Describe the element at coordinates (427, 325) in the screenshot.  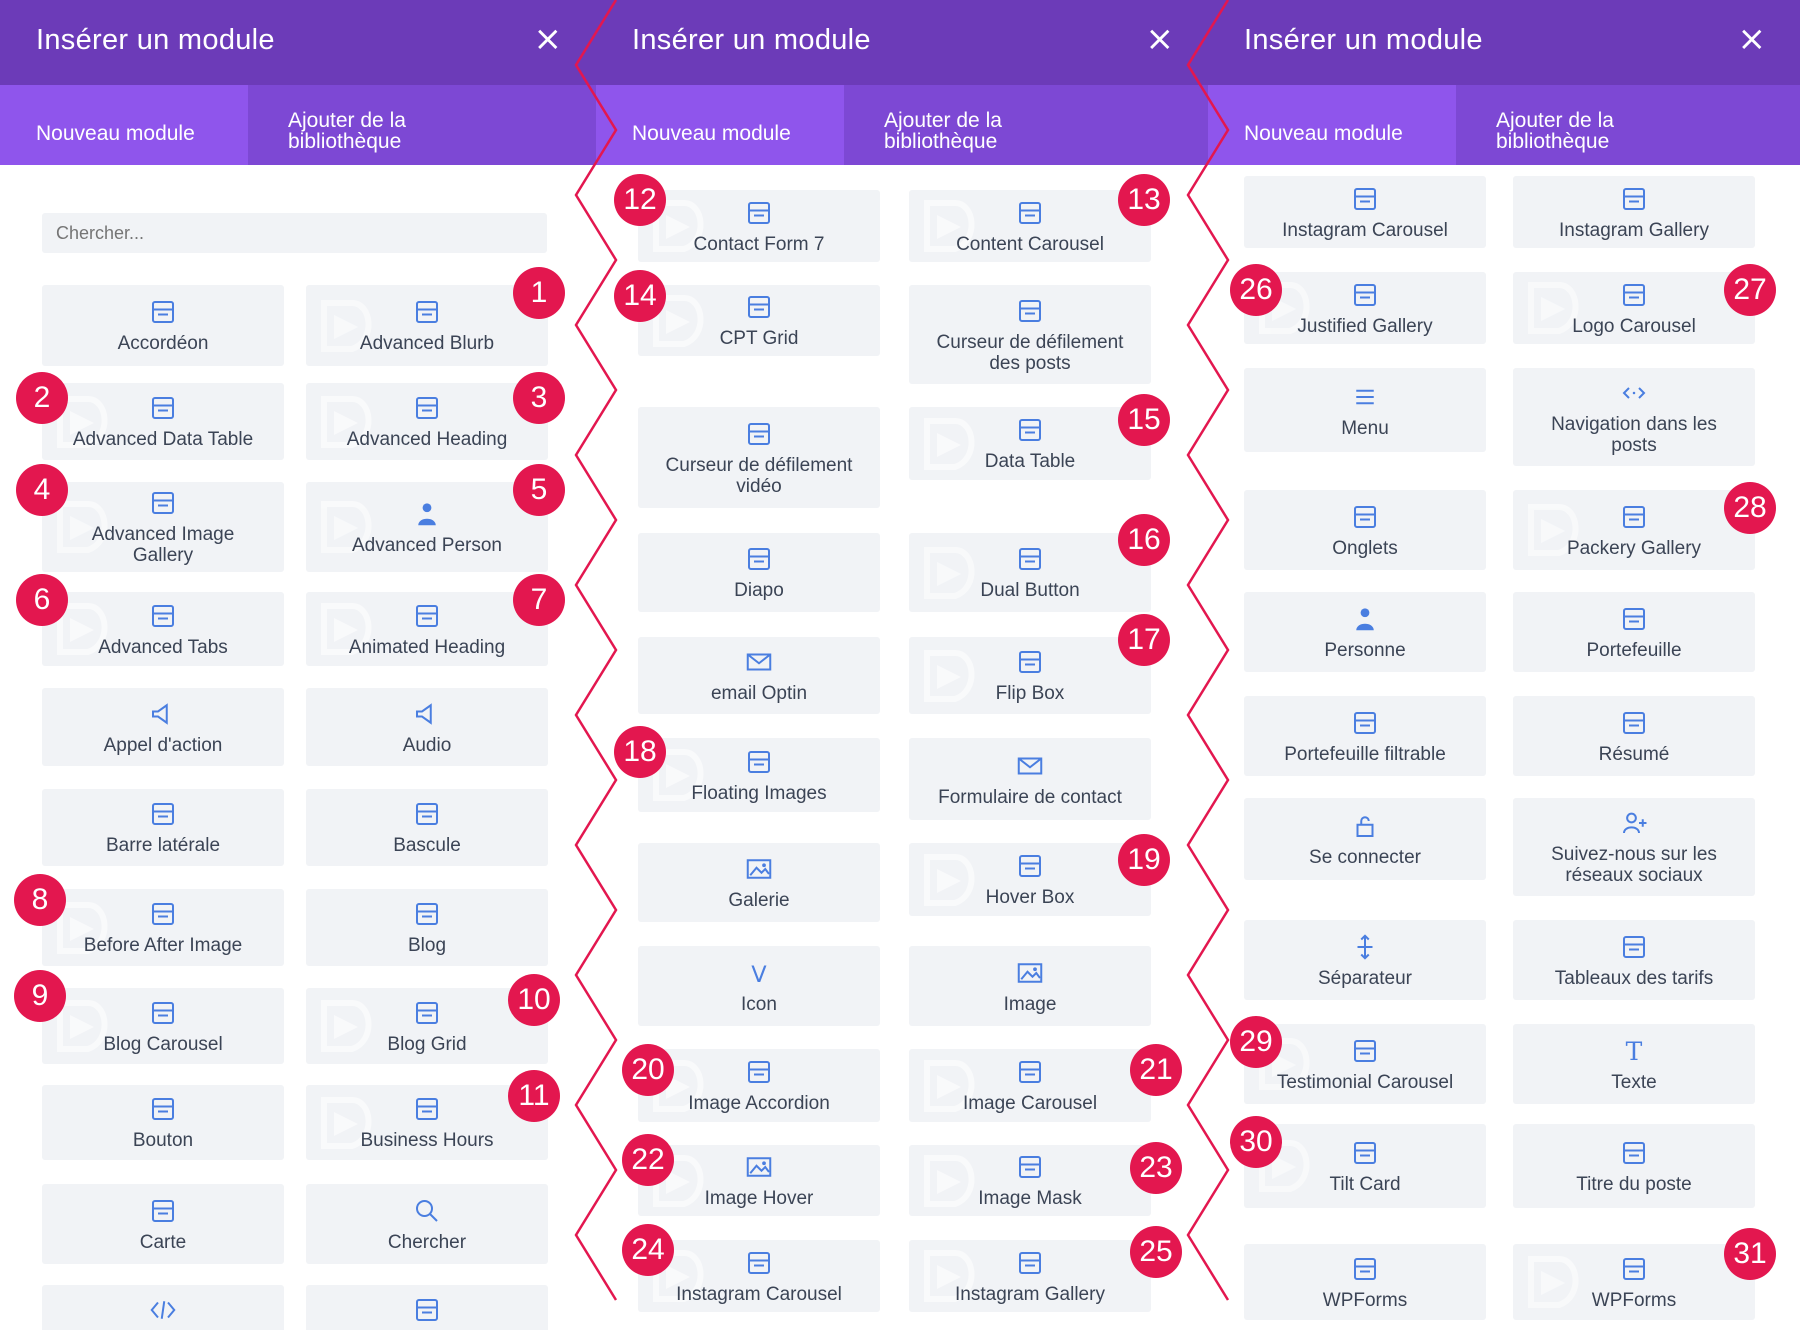
I see `module-tile: Advanced Blurb` at that location.